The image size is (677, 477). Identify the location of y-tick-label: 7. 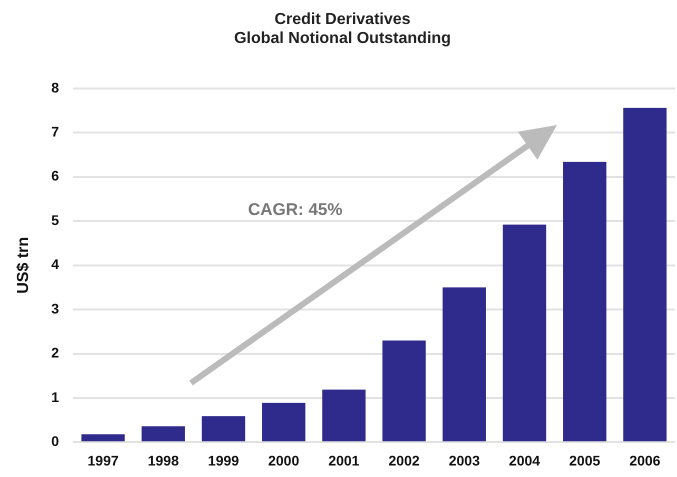
(55, 131).